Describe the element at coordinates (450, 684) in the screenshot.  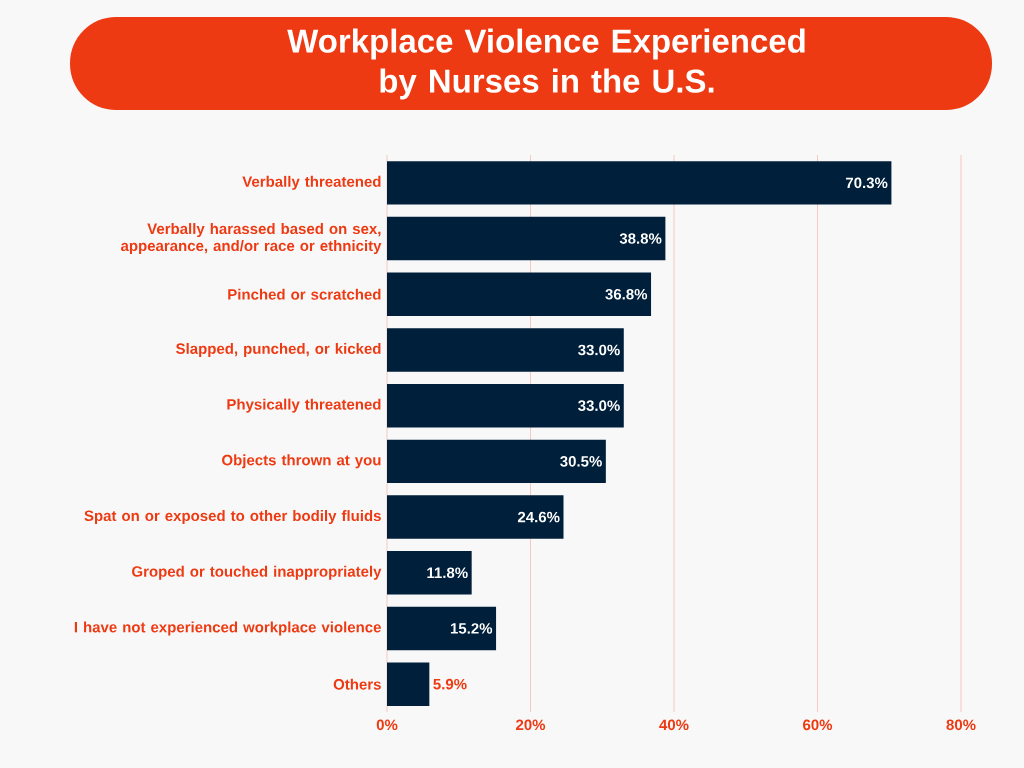
I see `data-label: 5.9%` at that location.